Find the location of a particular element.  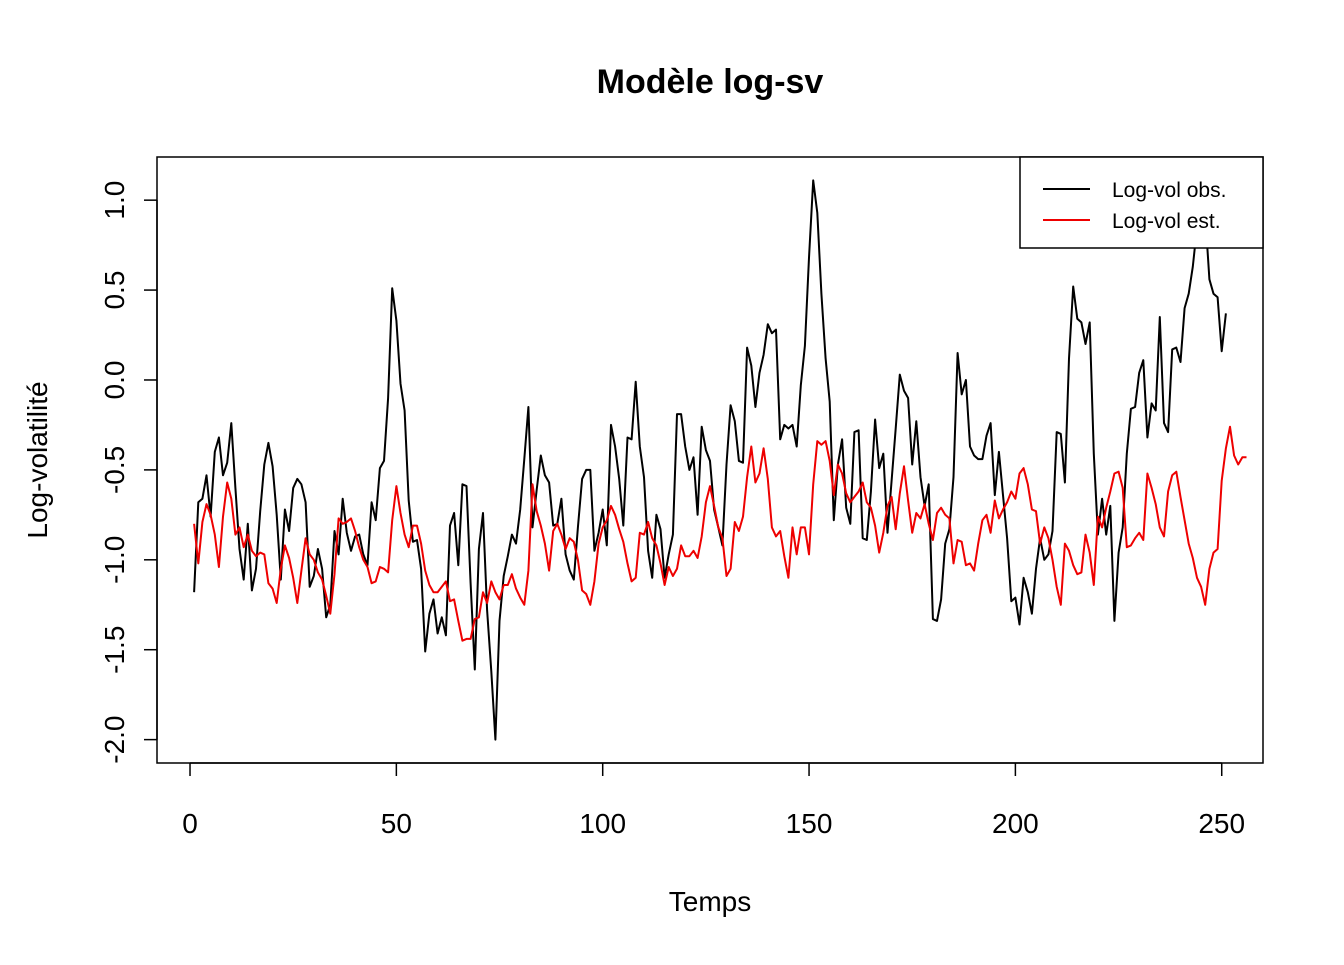

y-axis: -2.0 -1.5 -1.0 -0.5 0.0 0.5 1.0 is located at coordinates (128, 472).